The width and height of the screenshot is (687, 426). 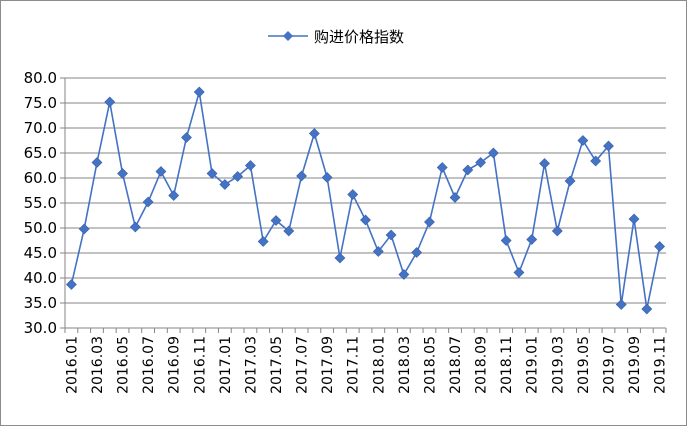 I want to click on x-tick-label: 2016.09, so click(x=175, y=365).